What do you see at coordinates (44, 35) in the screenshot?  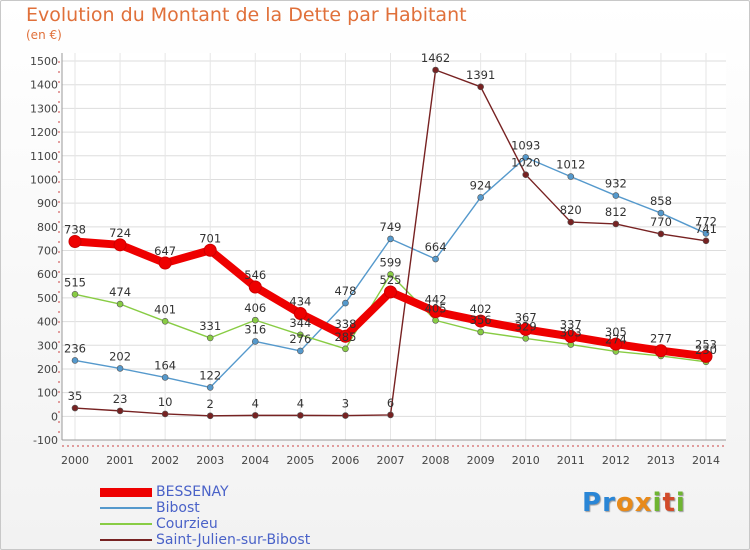 I see `chart-subtitle: (en €)` at bounding box center [44, 35].